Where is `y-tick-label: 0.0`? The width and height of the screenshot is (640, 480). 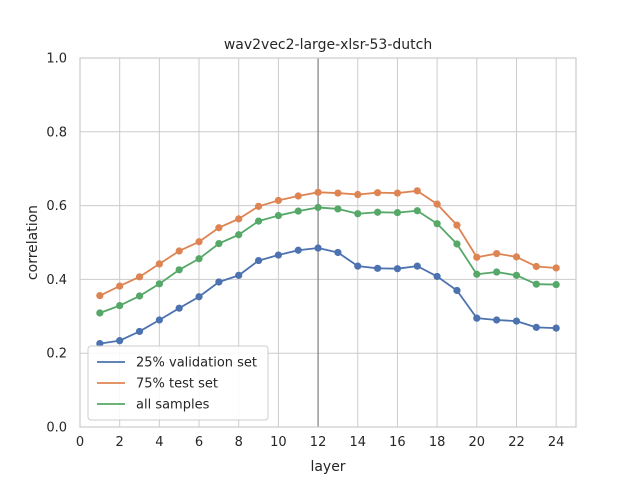 y-tick-label: 0.0 is located at coordinates (56, 428).